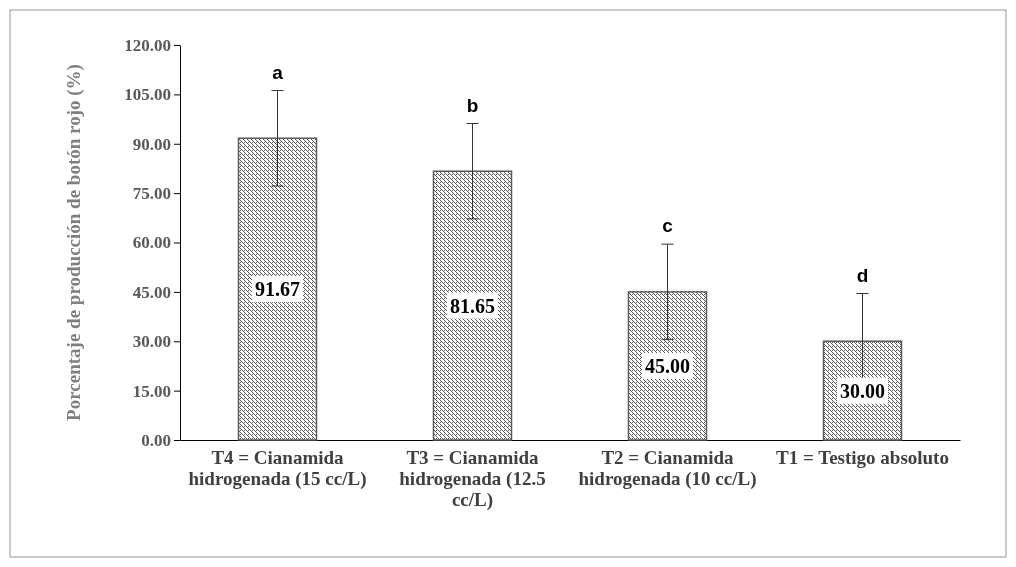 The image size is (1016, 567). I want to click on data-label: 91.67, so click(277, 289).